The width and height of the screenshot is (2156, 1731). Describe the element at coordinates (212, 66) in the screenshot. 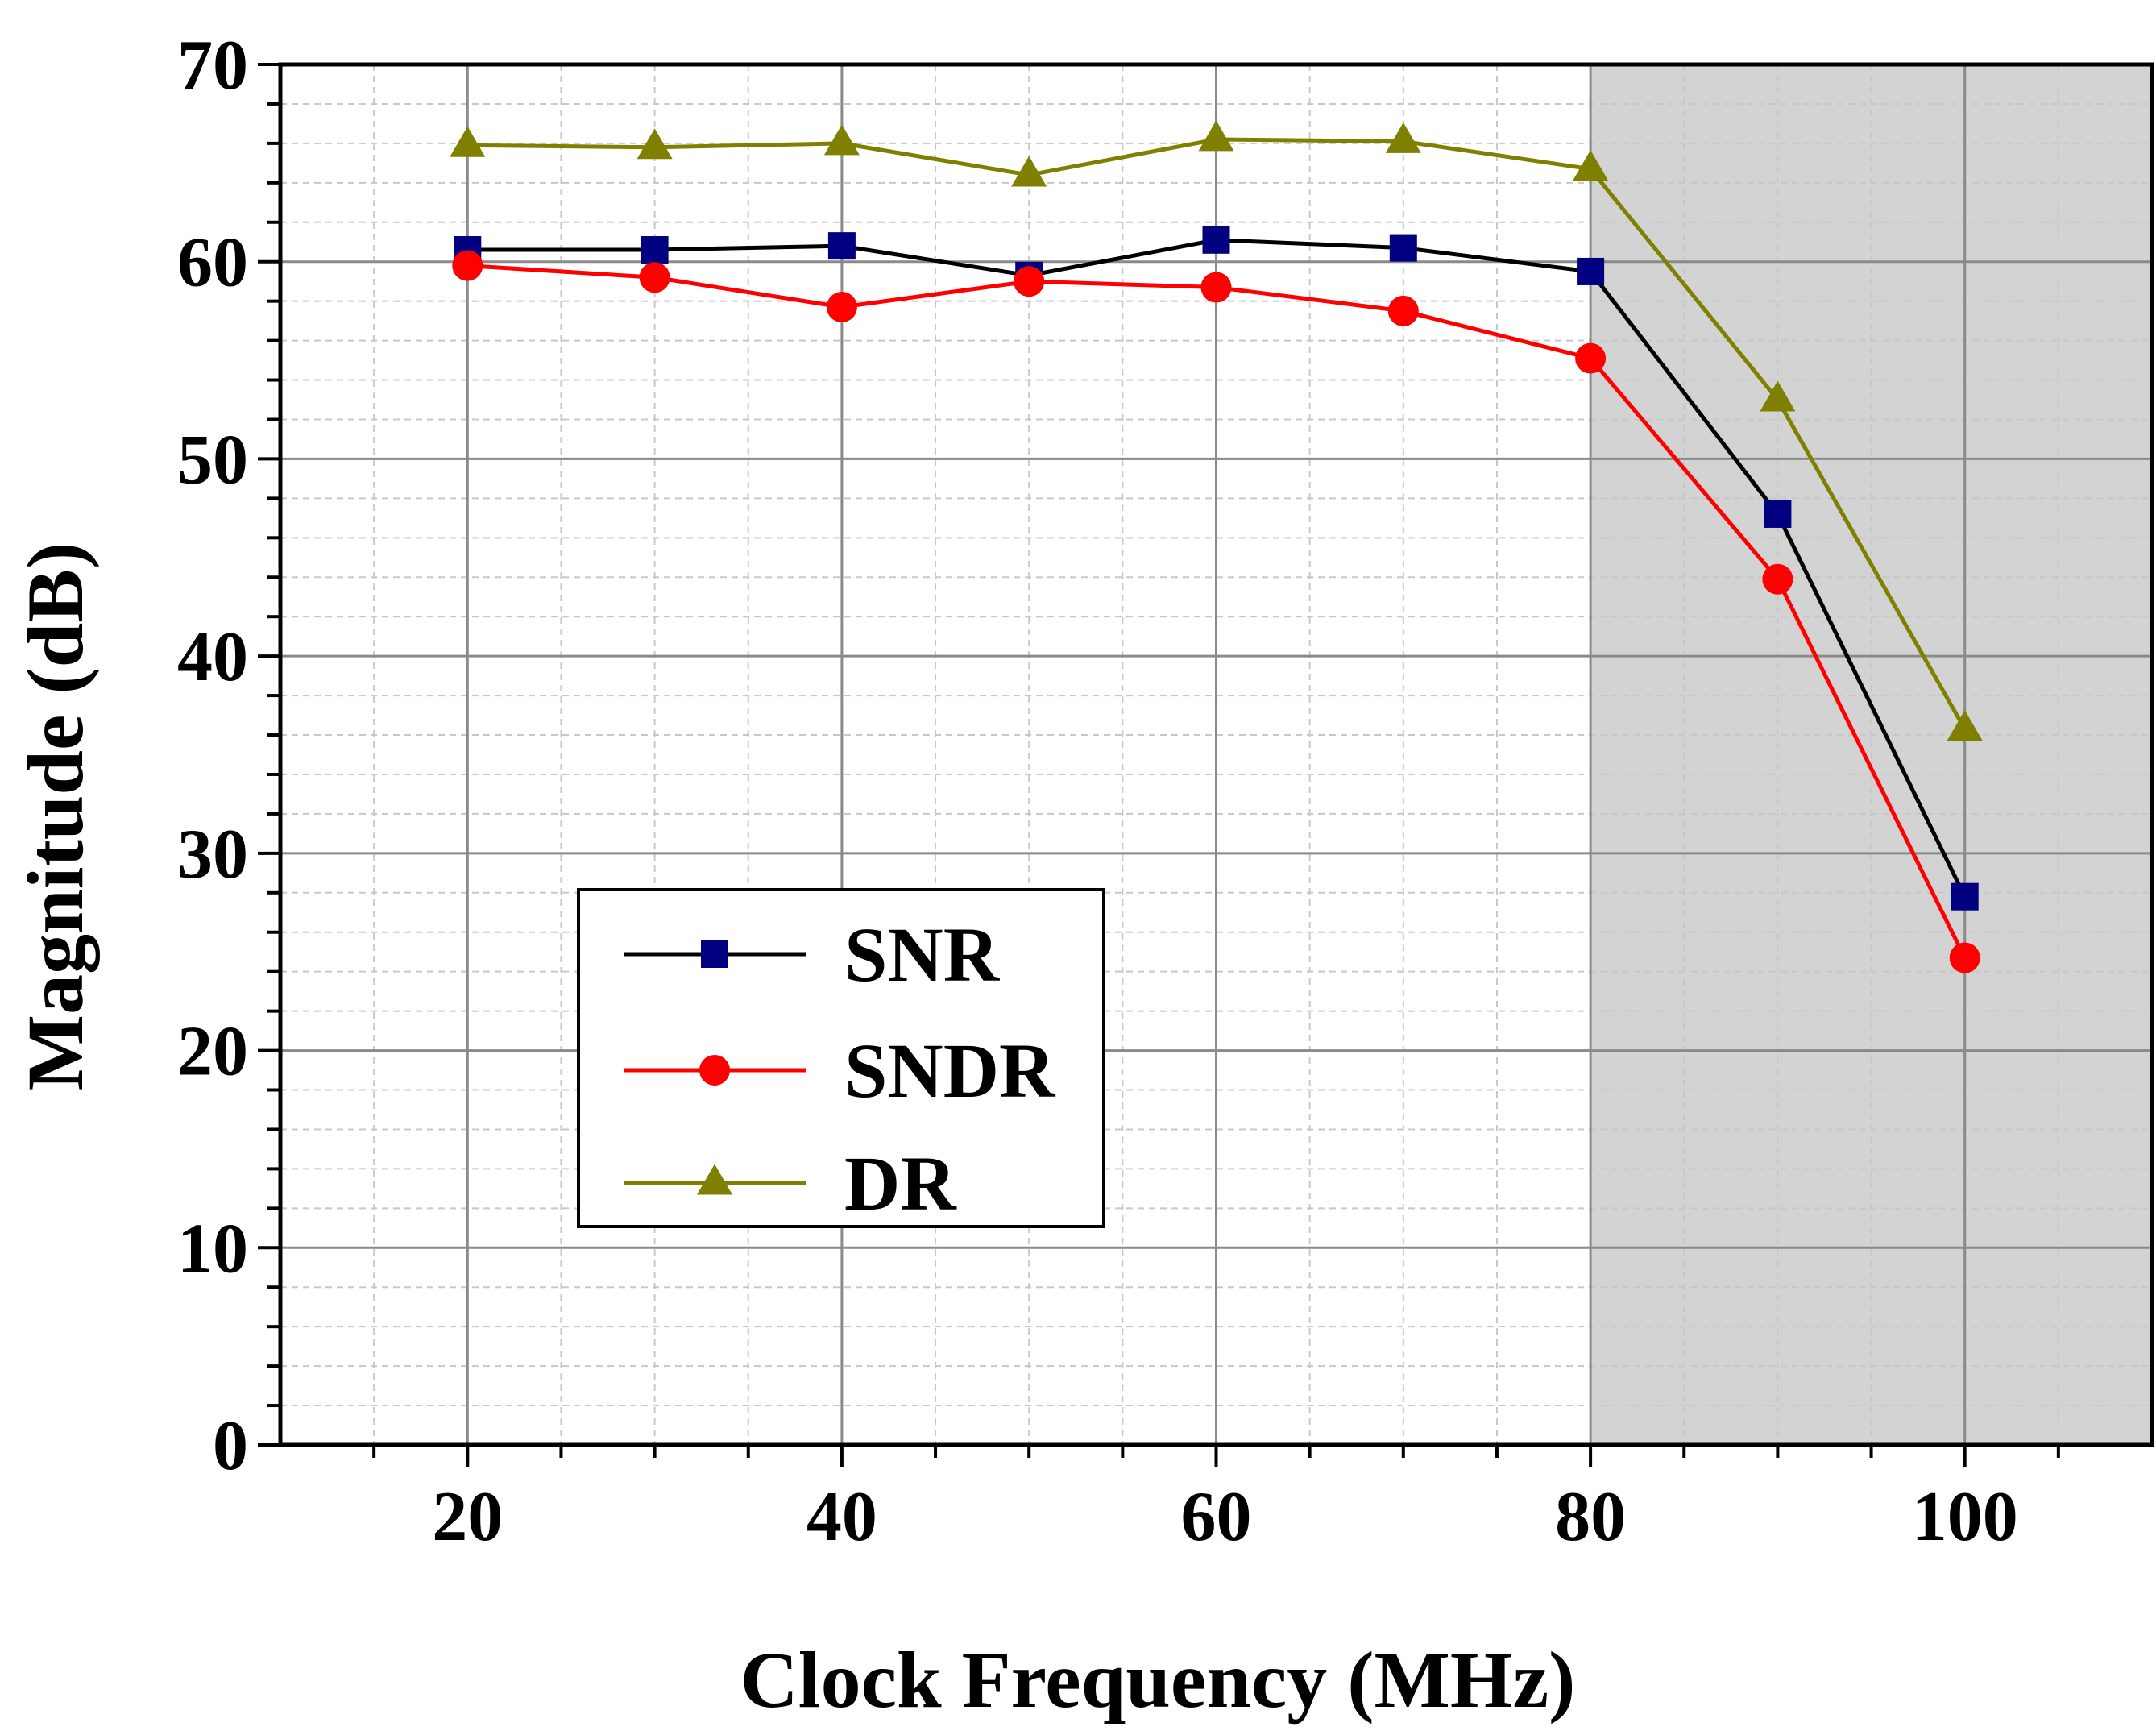

I see `y-tick-label: 70` at that location.